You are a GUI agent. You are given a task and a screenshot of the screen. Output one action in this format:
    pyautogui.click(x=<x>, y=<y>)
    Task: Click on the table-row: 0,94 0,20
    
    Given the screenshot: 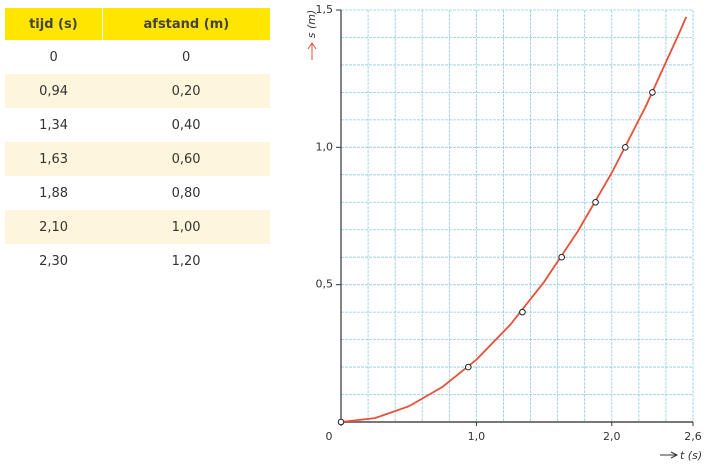 What is the action you would take?
    pyautogui.click(x=137, y=91)
    